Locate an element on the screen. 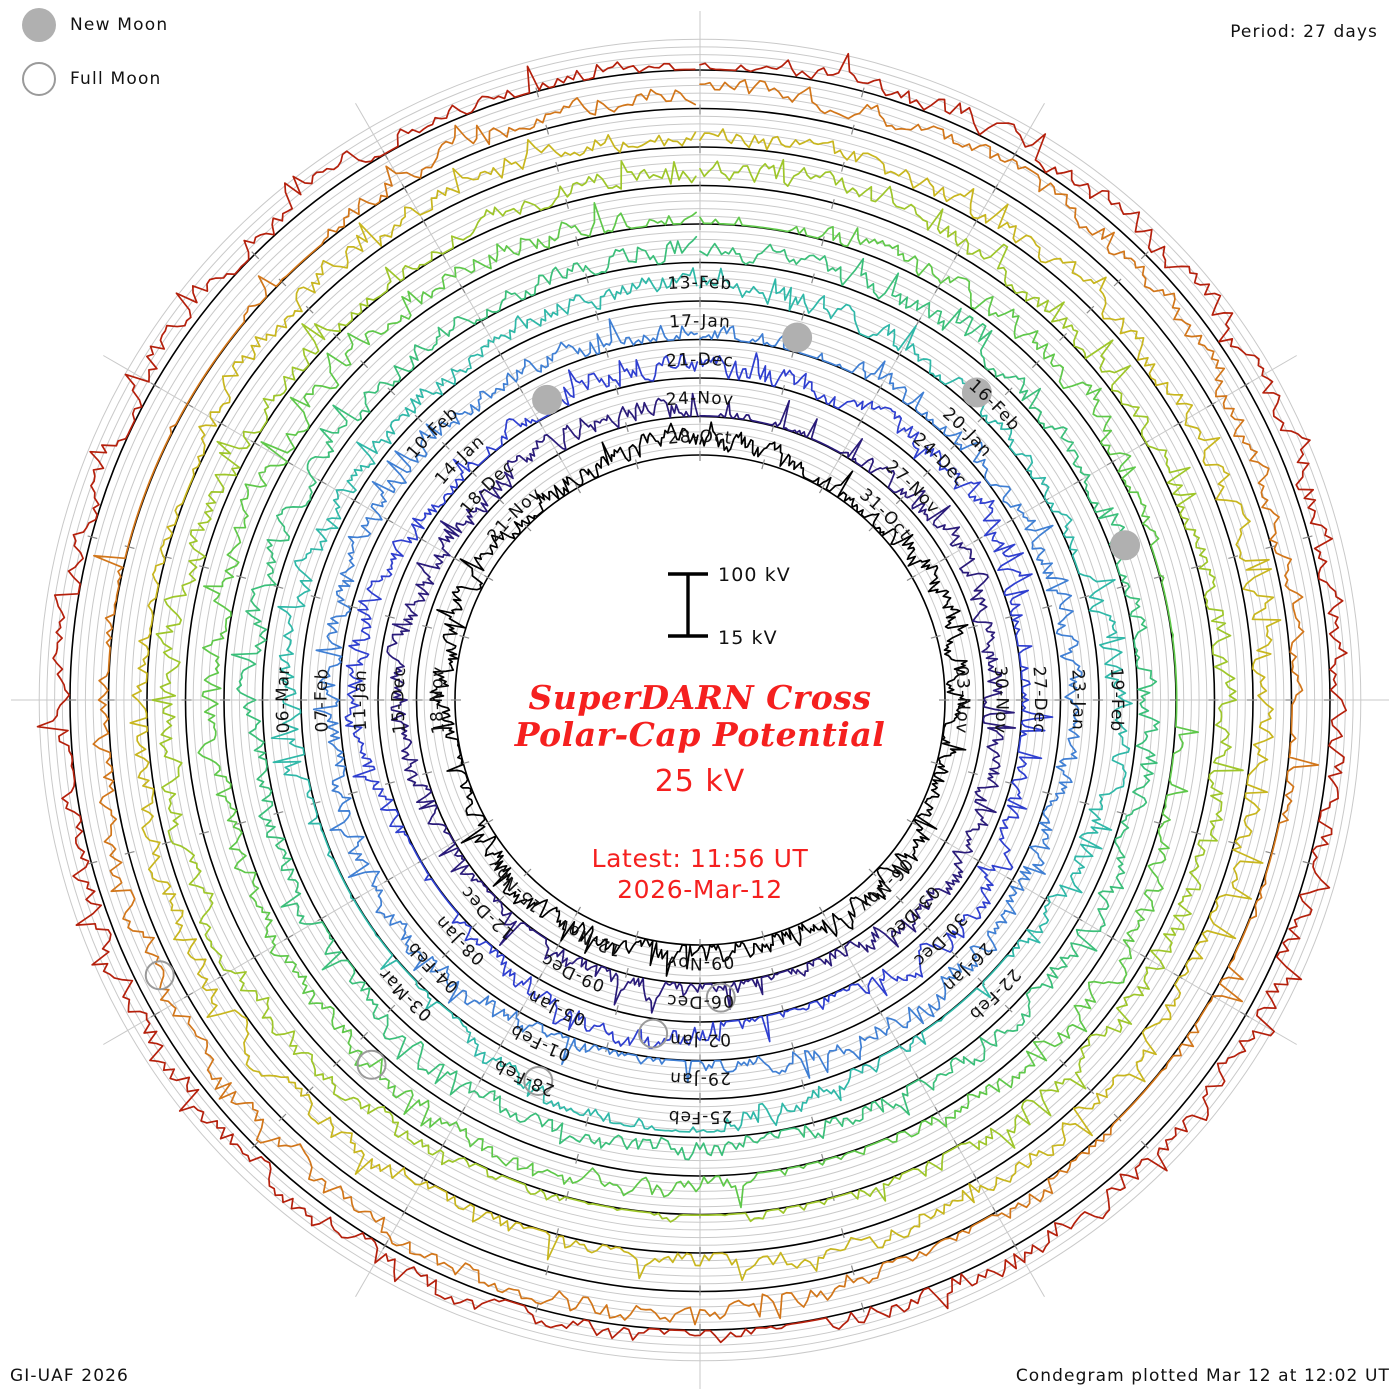  svg-text: 29-Jan is located at coordinates (700, 1077).